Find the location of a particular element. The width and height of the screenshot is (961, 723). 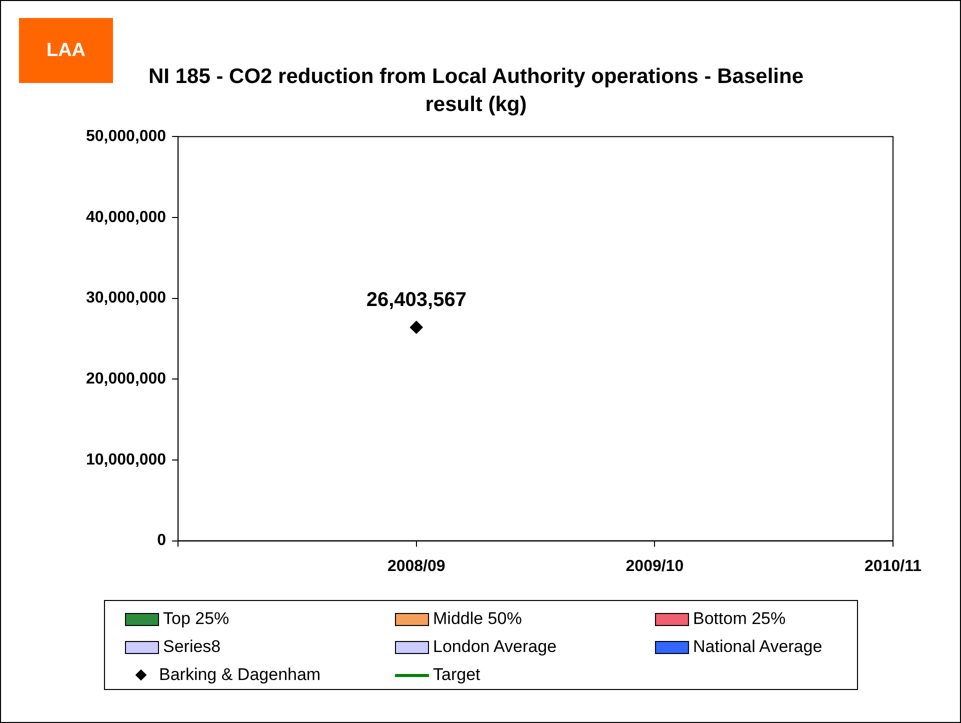

y-tick-label: 50,000,000 is located at coordinates (126, 137).